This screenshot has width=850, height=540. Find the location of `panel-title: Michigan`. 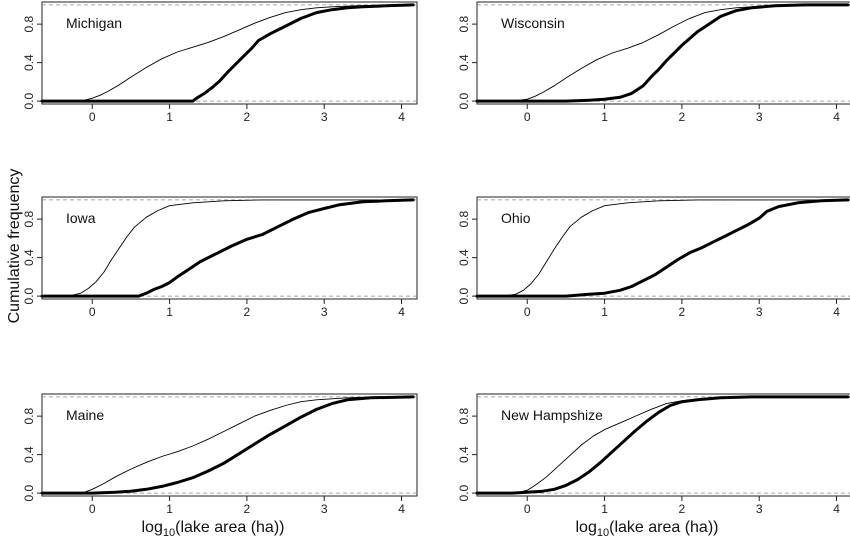

panel-title: Michigan is located at coordinates (94, 23).